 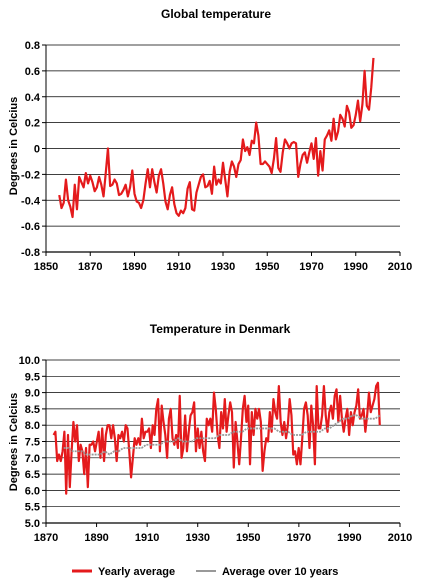 What do you see at coordinates (32, 46) in the screenshot?
I see `y-tick-label: 0.8` at bounding box center [32, 46].